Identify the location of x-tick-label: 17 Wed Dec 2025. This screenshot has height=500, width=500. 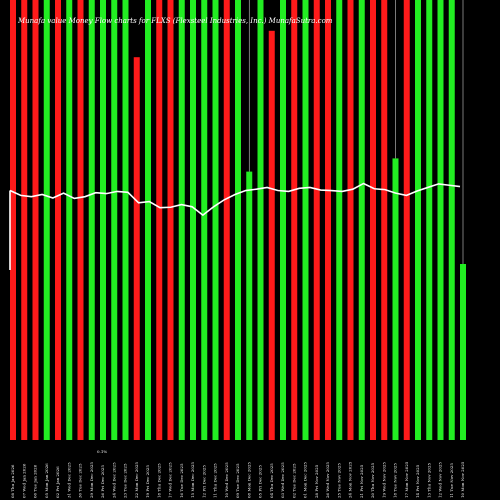
(170, 480).